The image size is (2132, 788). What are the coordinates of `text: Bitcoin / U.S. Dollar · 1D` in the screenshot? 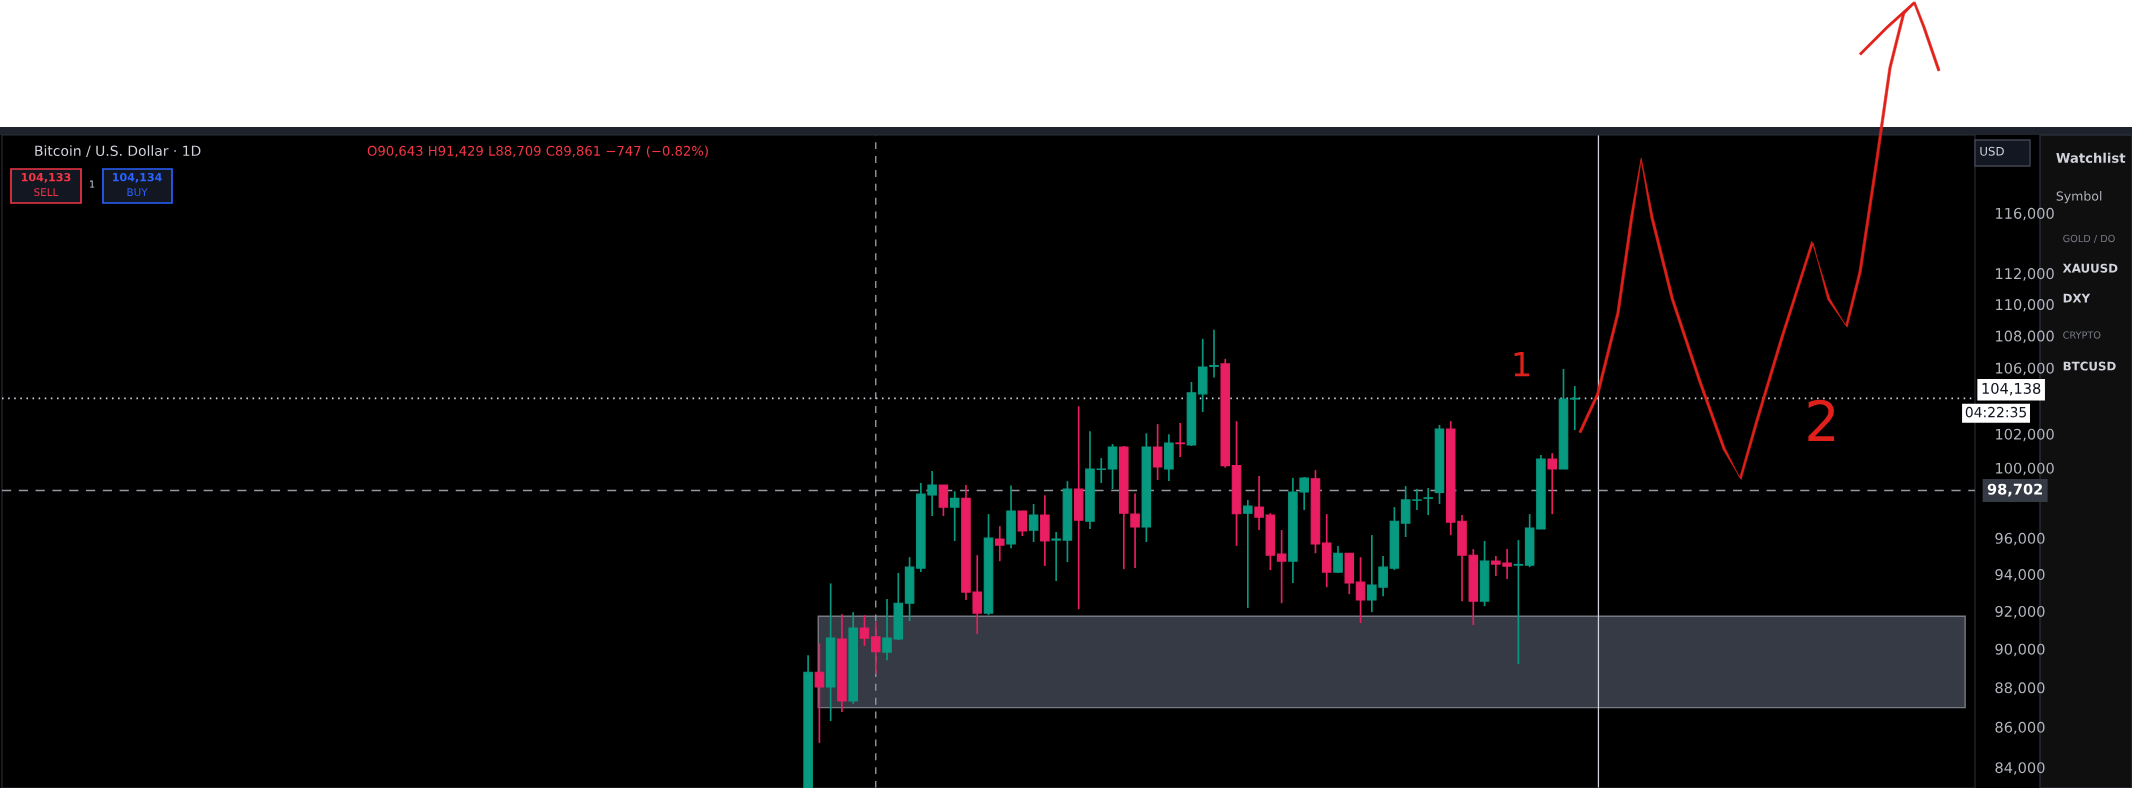 It's located at (118, 151).